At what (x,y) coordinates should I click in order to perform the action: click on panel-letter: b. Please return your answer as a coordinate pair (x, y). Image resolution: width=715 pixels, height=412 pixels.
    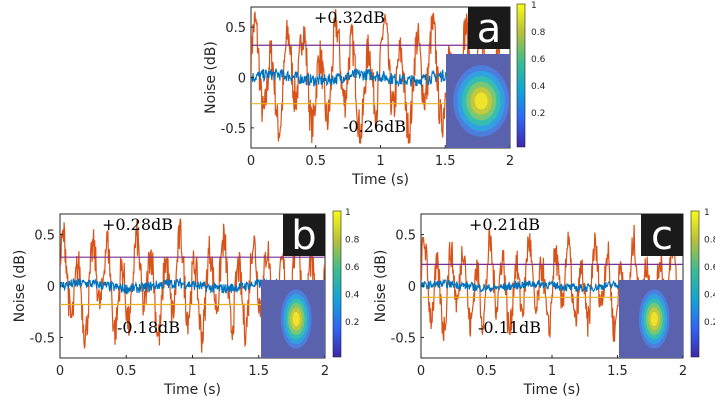
    Looking at the image, I should click on (303, 236).